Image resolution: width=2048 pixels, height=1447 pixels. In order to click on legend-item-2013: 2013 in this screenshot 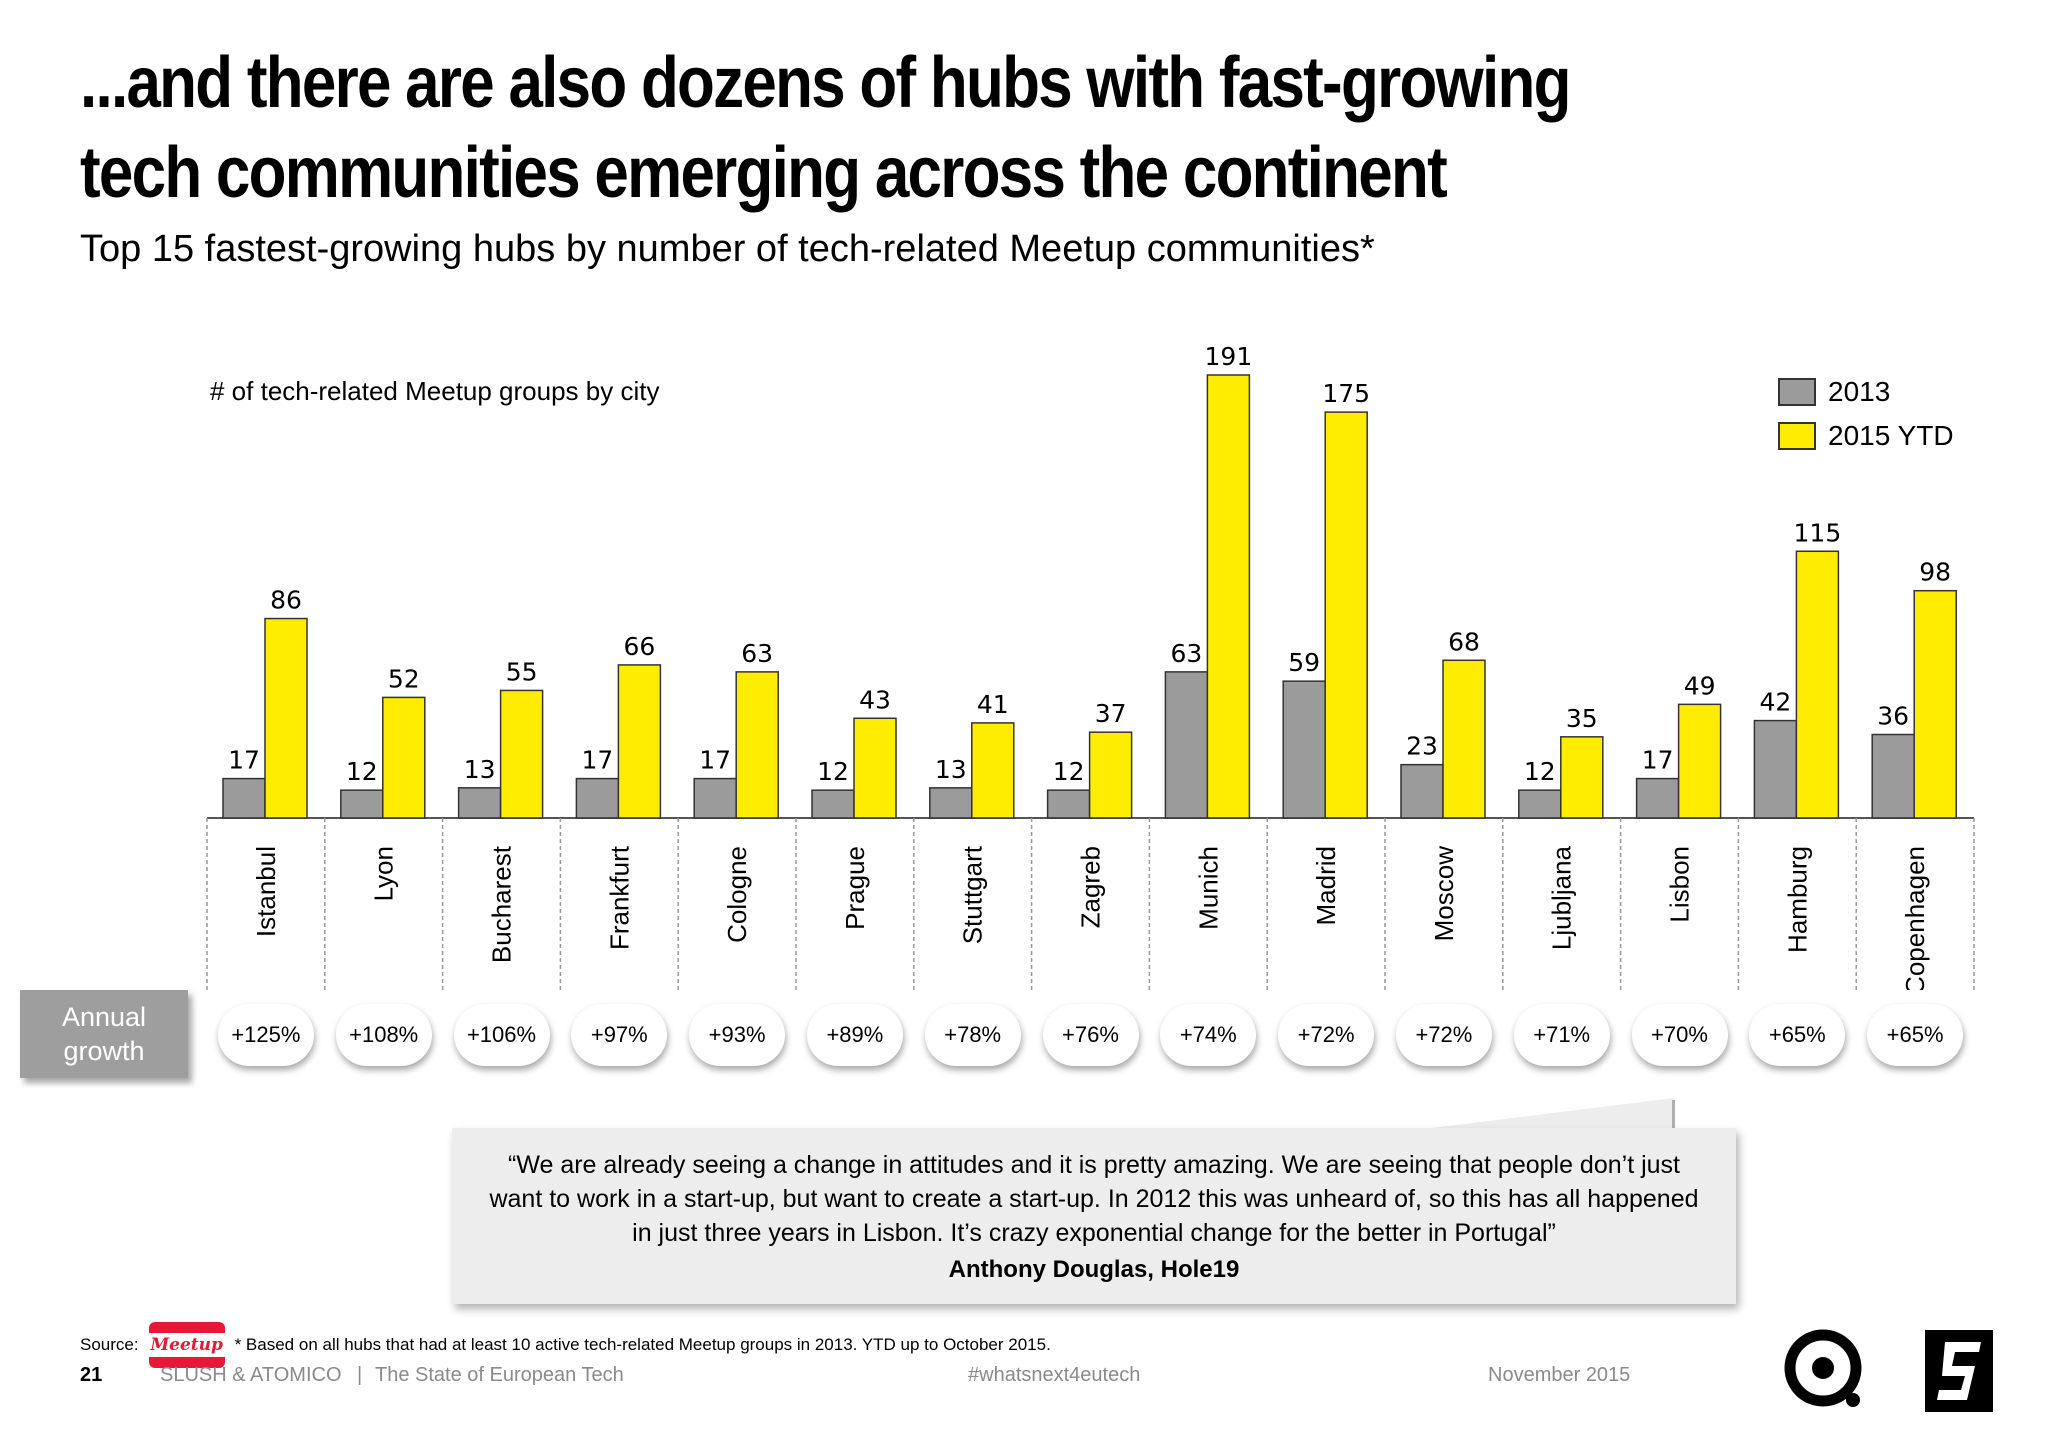, I will do `click(1866, 392)`.